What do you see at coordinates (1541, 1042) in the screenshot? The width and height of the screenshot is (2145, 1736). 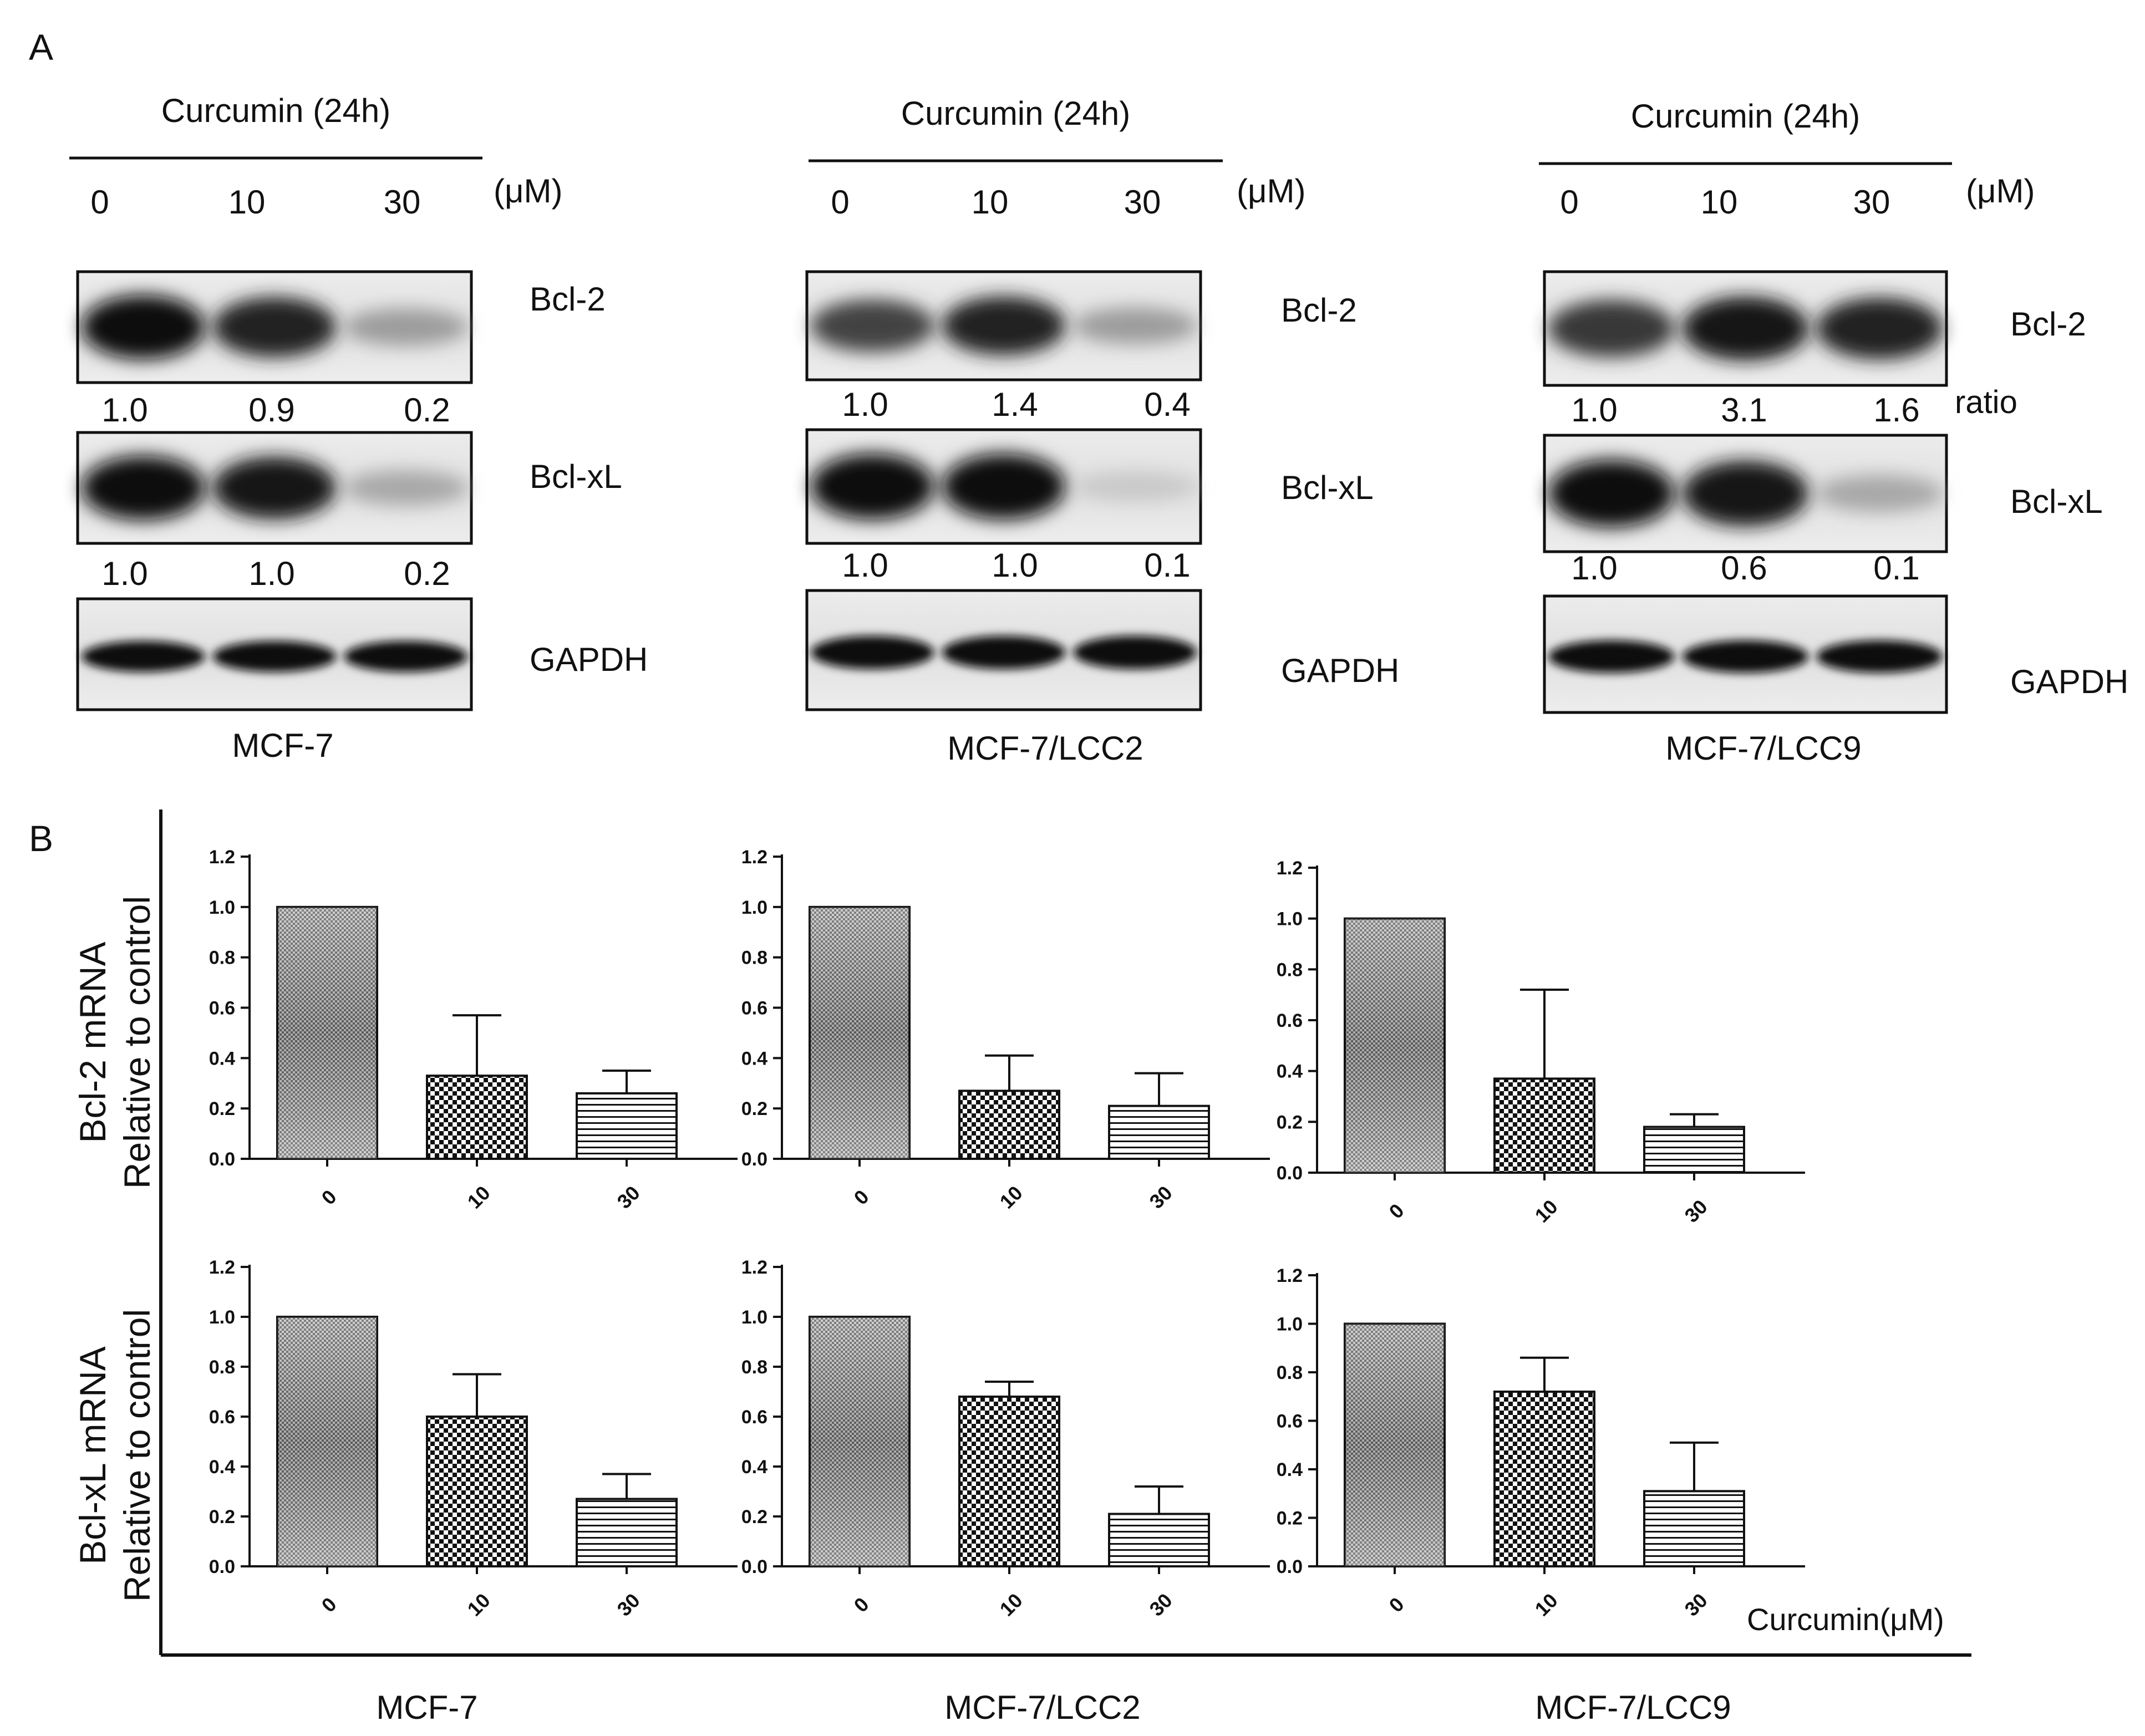 I see `chart-bcl-2-mcf-7-lcc9: 0.0 0.2 0.4 0.6 0.8 1.0 1.2 0 10 30` at bounding box center [1541, 1042].